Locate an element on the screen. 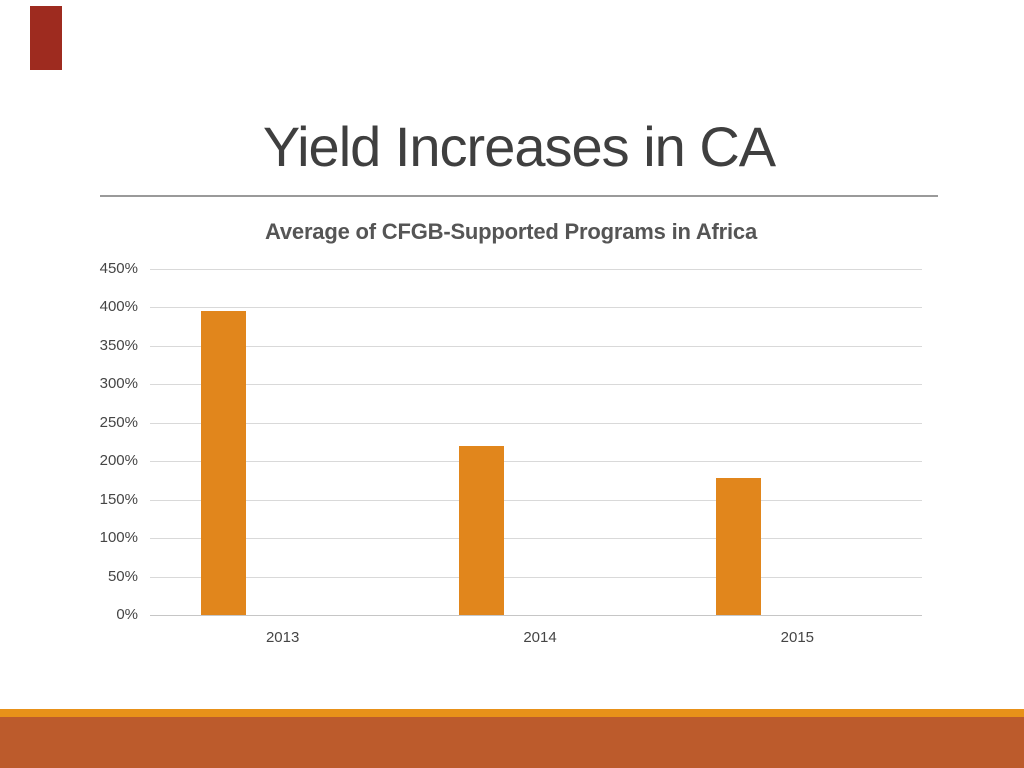  slide-title: Yield Increases in CA is located at coordinates (519, 146).